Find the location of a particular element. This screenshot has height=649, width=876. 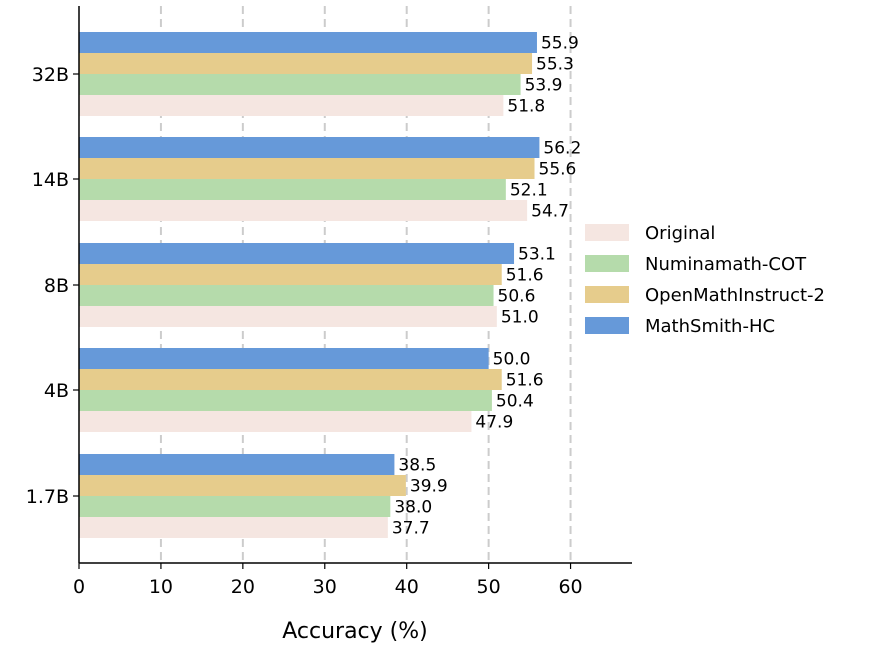

y-tick-label-14b: 14B is located at coordinates (50, 180).